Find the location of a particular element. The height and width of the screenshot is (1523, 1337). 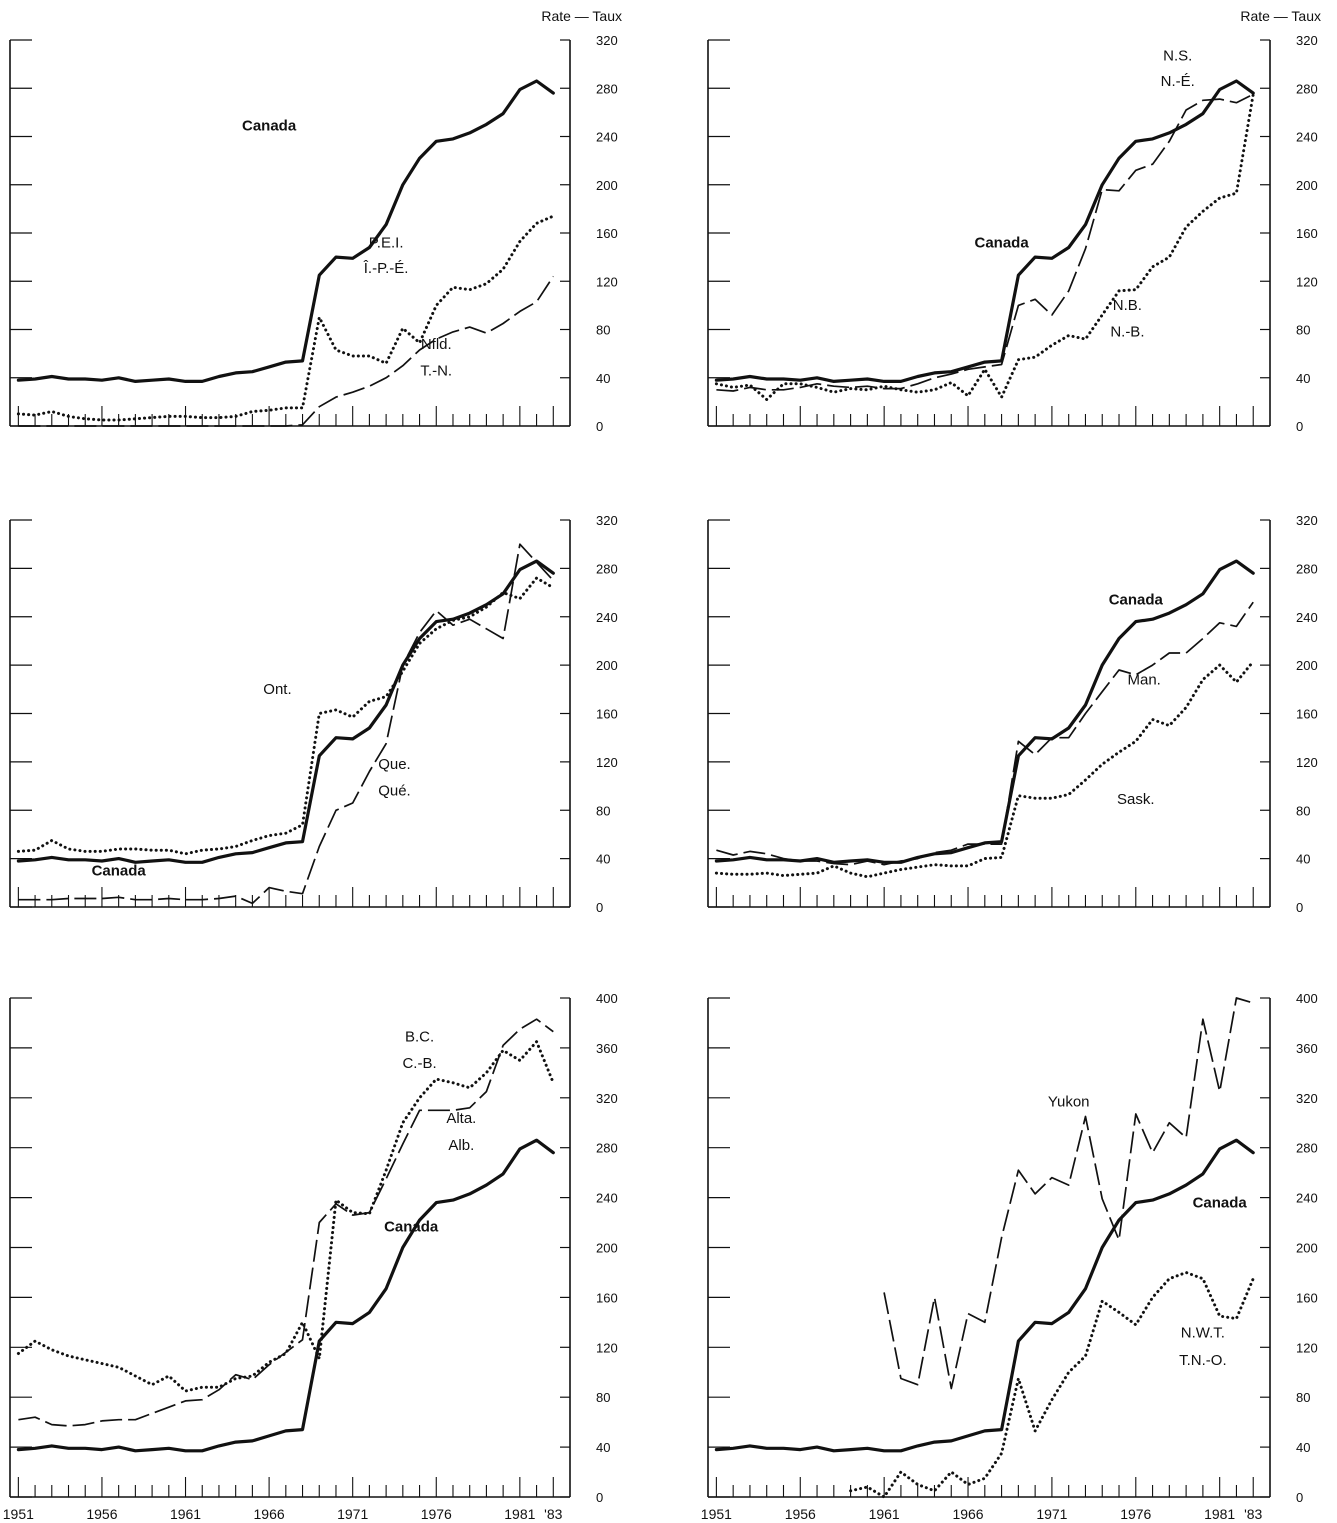

series-label: Alb. is located at coordinates (461, 1145).